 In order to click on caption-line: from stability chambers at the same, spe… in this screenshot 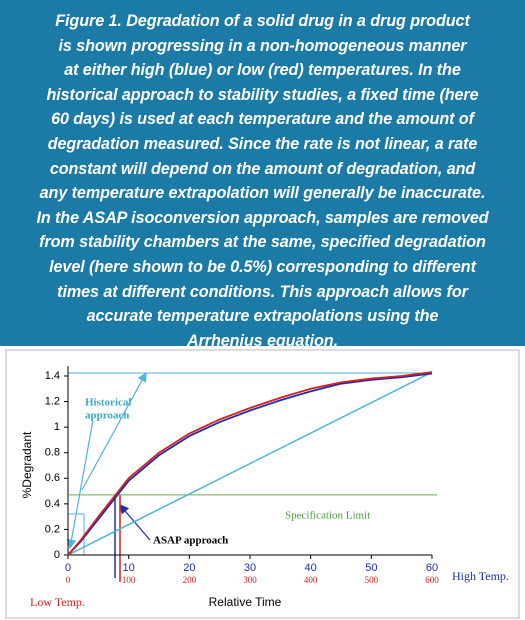, I will do `click(262, 242)`.